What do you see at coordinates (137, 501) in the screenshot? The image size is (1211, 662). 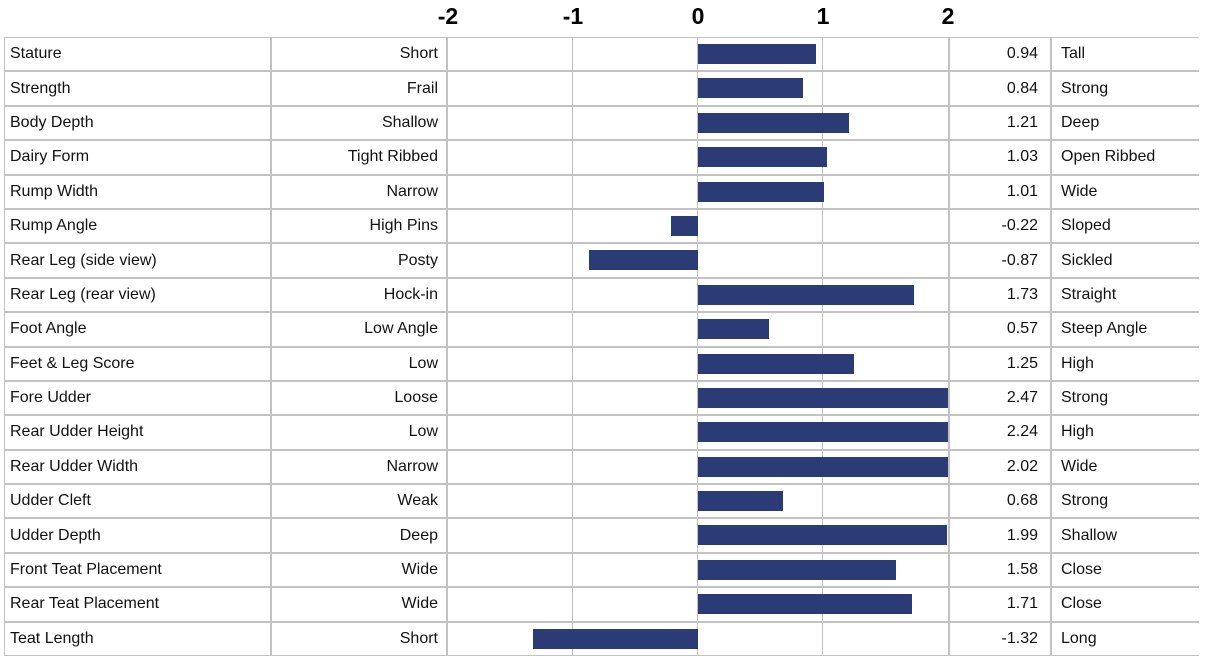 I see `trait-name-cell: Udder Cleft` at bounding box center [137, 501].